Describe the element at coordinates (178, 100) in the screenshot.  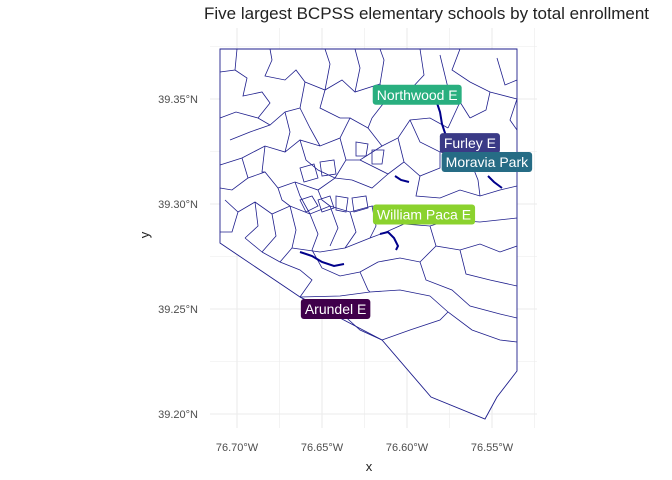
I see `y-tick-label: 39.35°N` at that location.